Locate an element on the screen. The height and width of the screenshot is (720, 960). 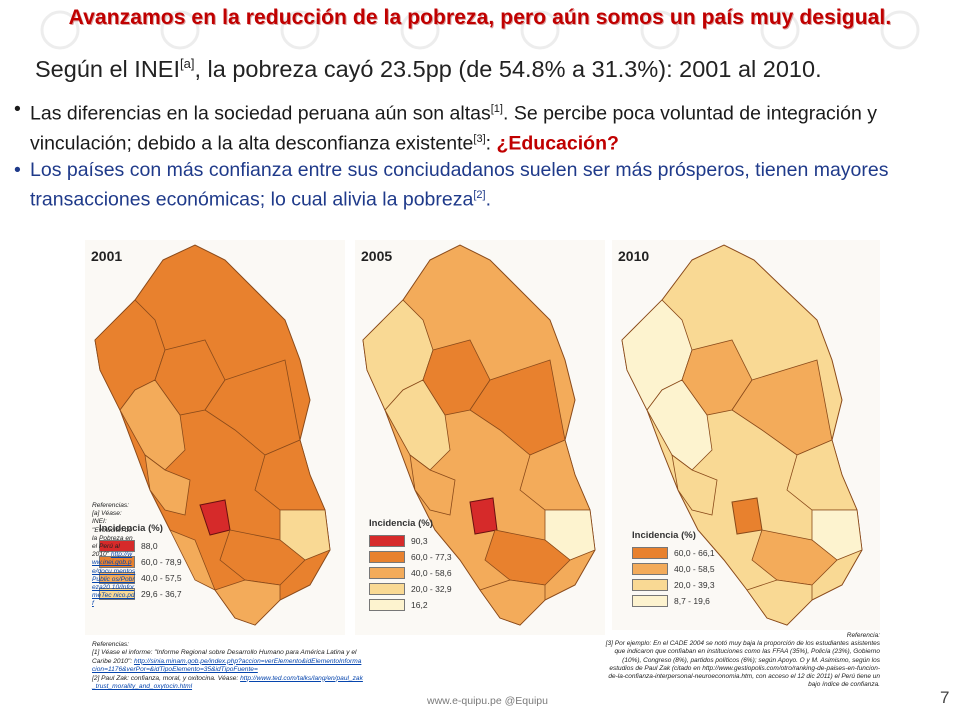
legend-label: 88,0 is located at coordinates (149, 546).